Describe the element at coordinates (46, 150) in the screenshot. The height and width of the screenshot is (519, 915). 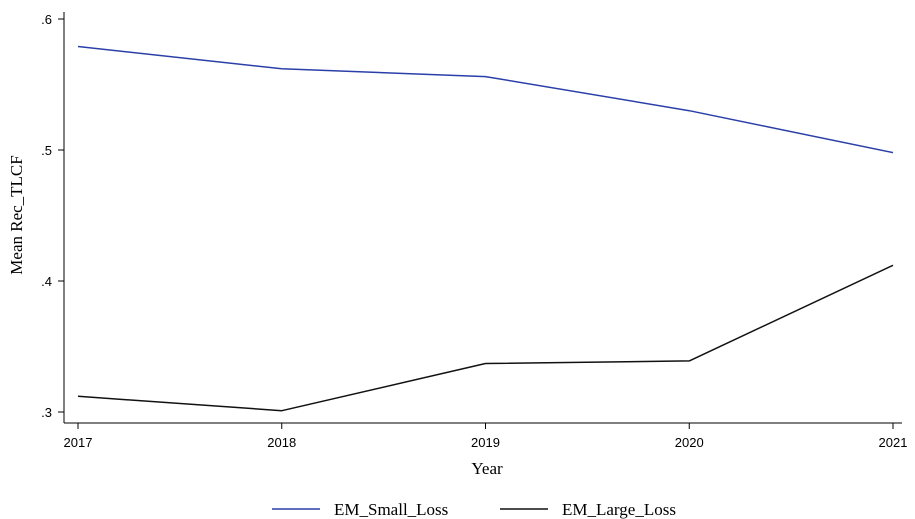
I see `y-tick-label: .5` at that location.